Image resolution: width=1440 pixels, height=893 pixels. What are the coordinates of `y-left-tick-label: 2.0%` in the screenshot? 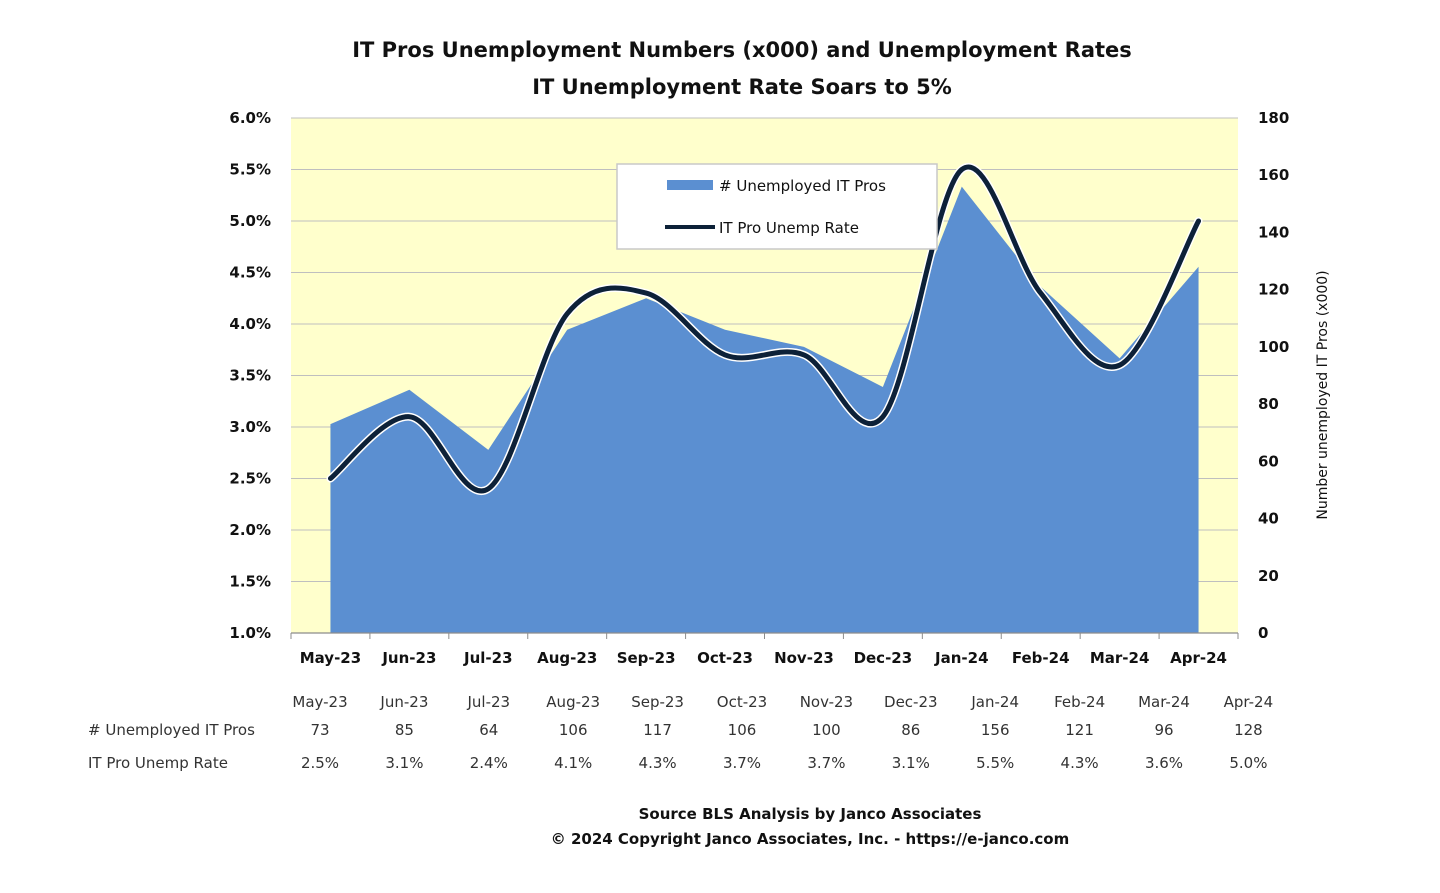 It's located at (250, 530).